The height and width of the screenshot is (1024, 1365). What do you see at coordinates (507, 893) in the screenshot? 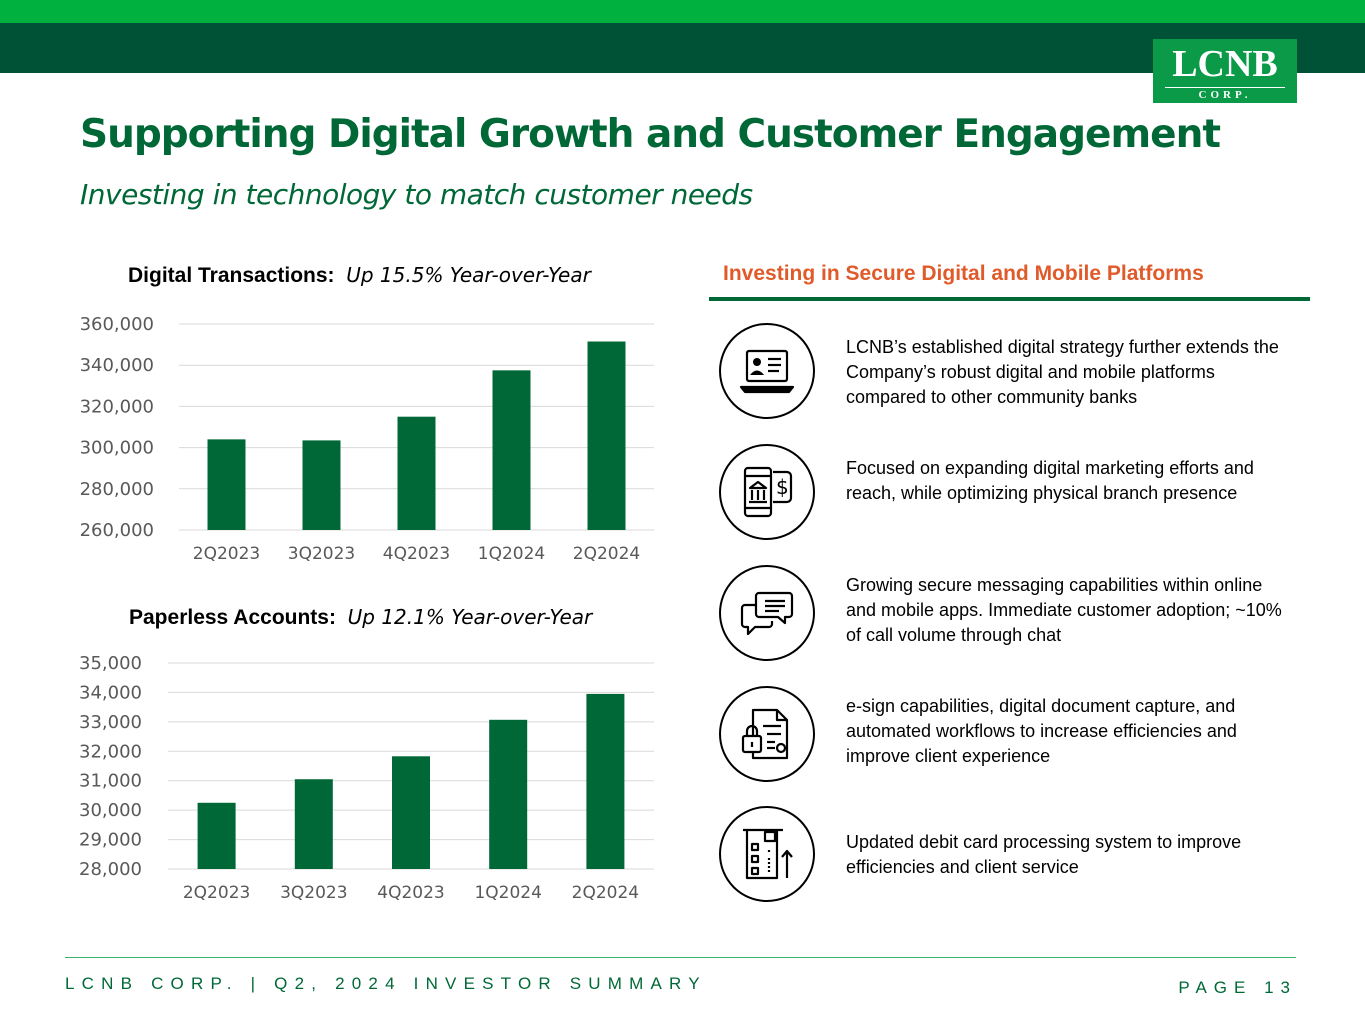
I see `paperless-chart-xtick-label: 1Q2024` at bounding box center [507, 893].